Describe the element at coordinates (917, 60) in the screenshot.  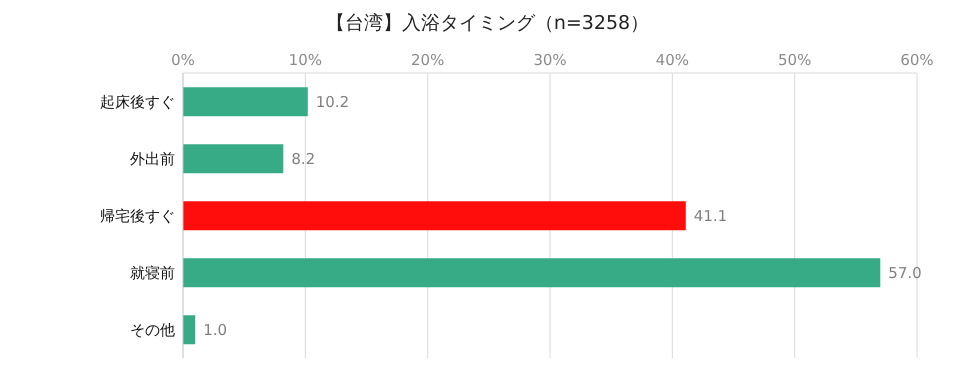
I see `x-tick-label: 60%` at that location.